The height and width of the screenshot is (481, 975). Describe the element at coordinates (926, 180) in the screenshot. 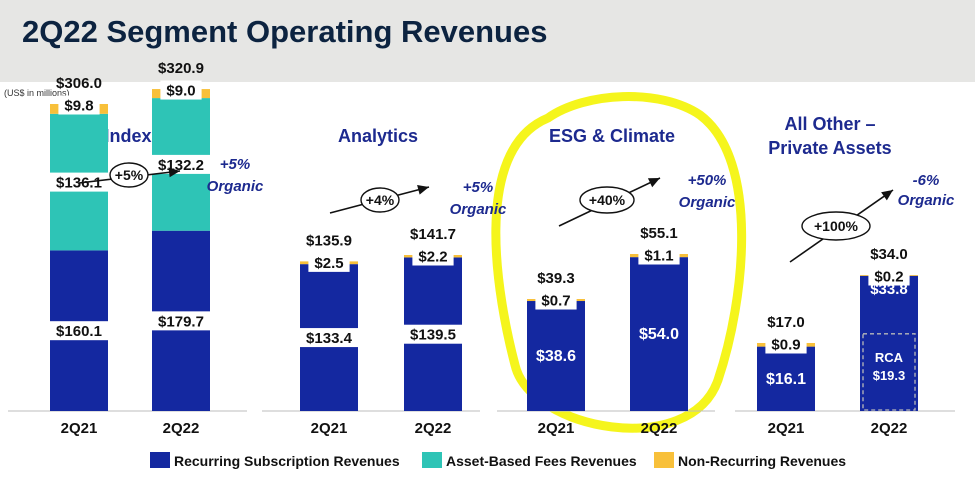

I see `panel-4-organic-0: -6%` at that location.